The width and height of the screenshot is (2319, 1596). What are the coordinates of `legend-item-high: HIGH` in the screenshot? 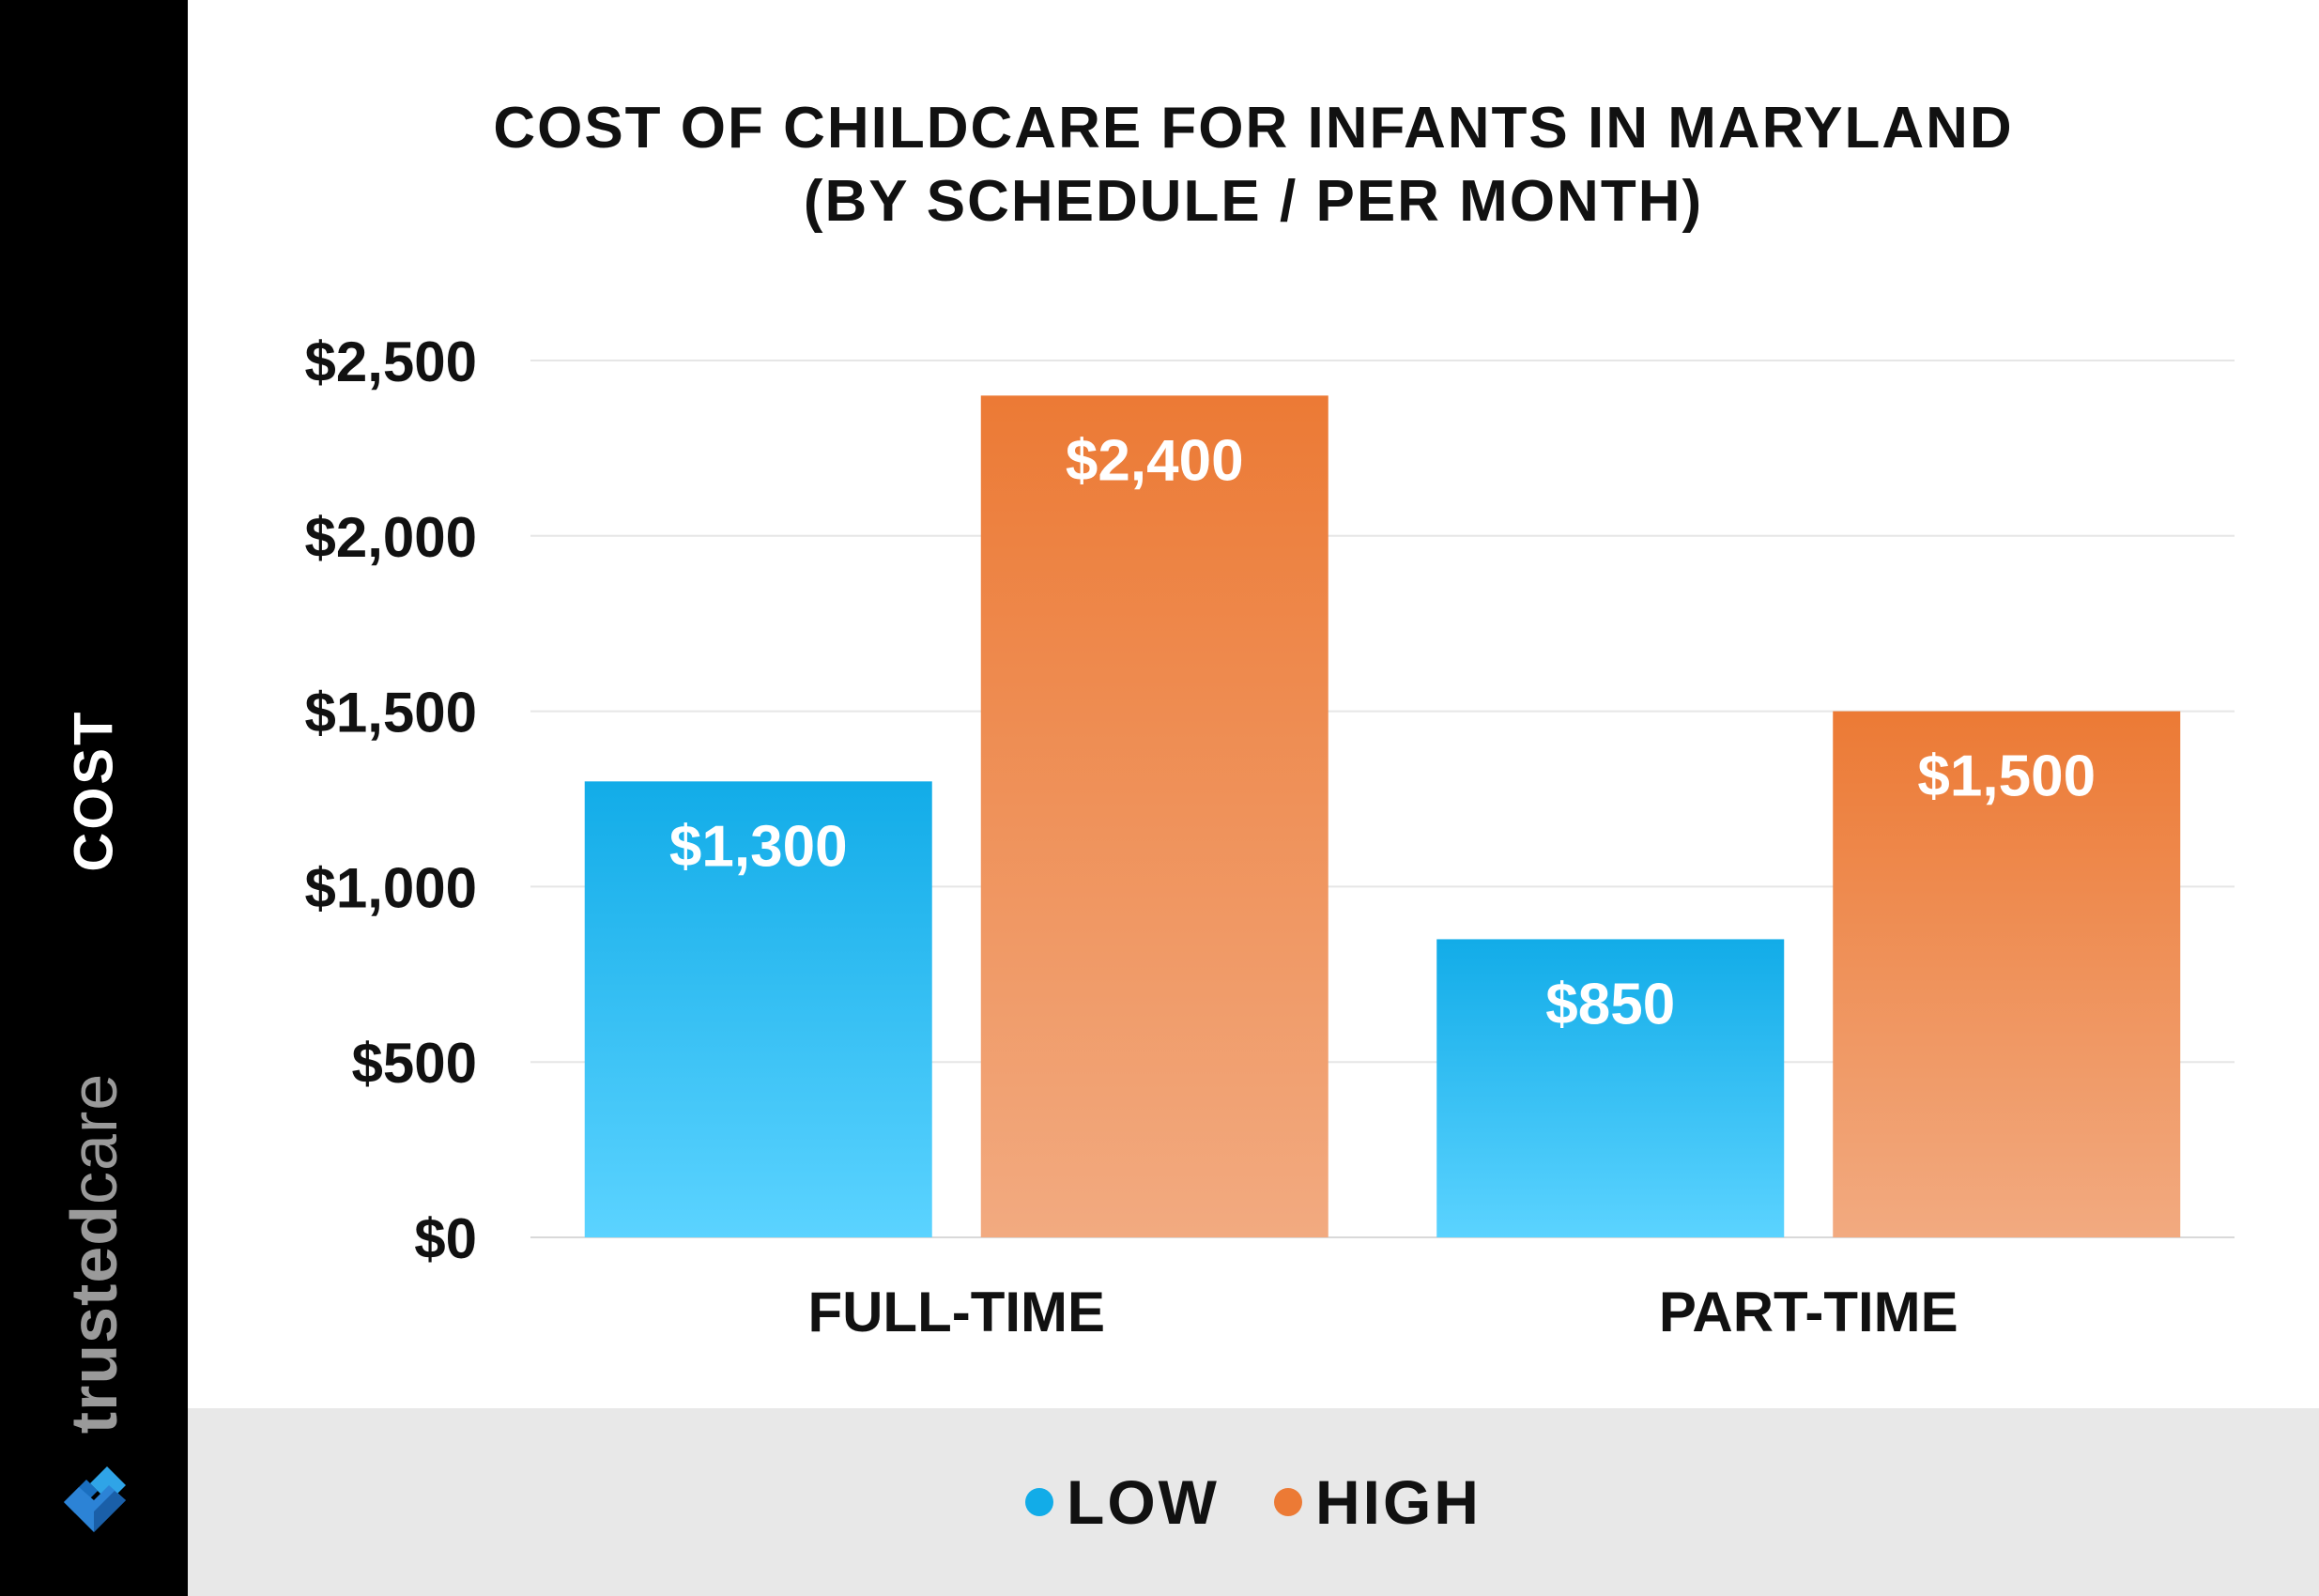 It's located at (1377, 1502).